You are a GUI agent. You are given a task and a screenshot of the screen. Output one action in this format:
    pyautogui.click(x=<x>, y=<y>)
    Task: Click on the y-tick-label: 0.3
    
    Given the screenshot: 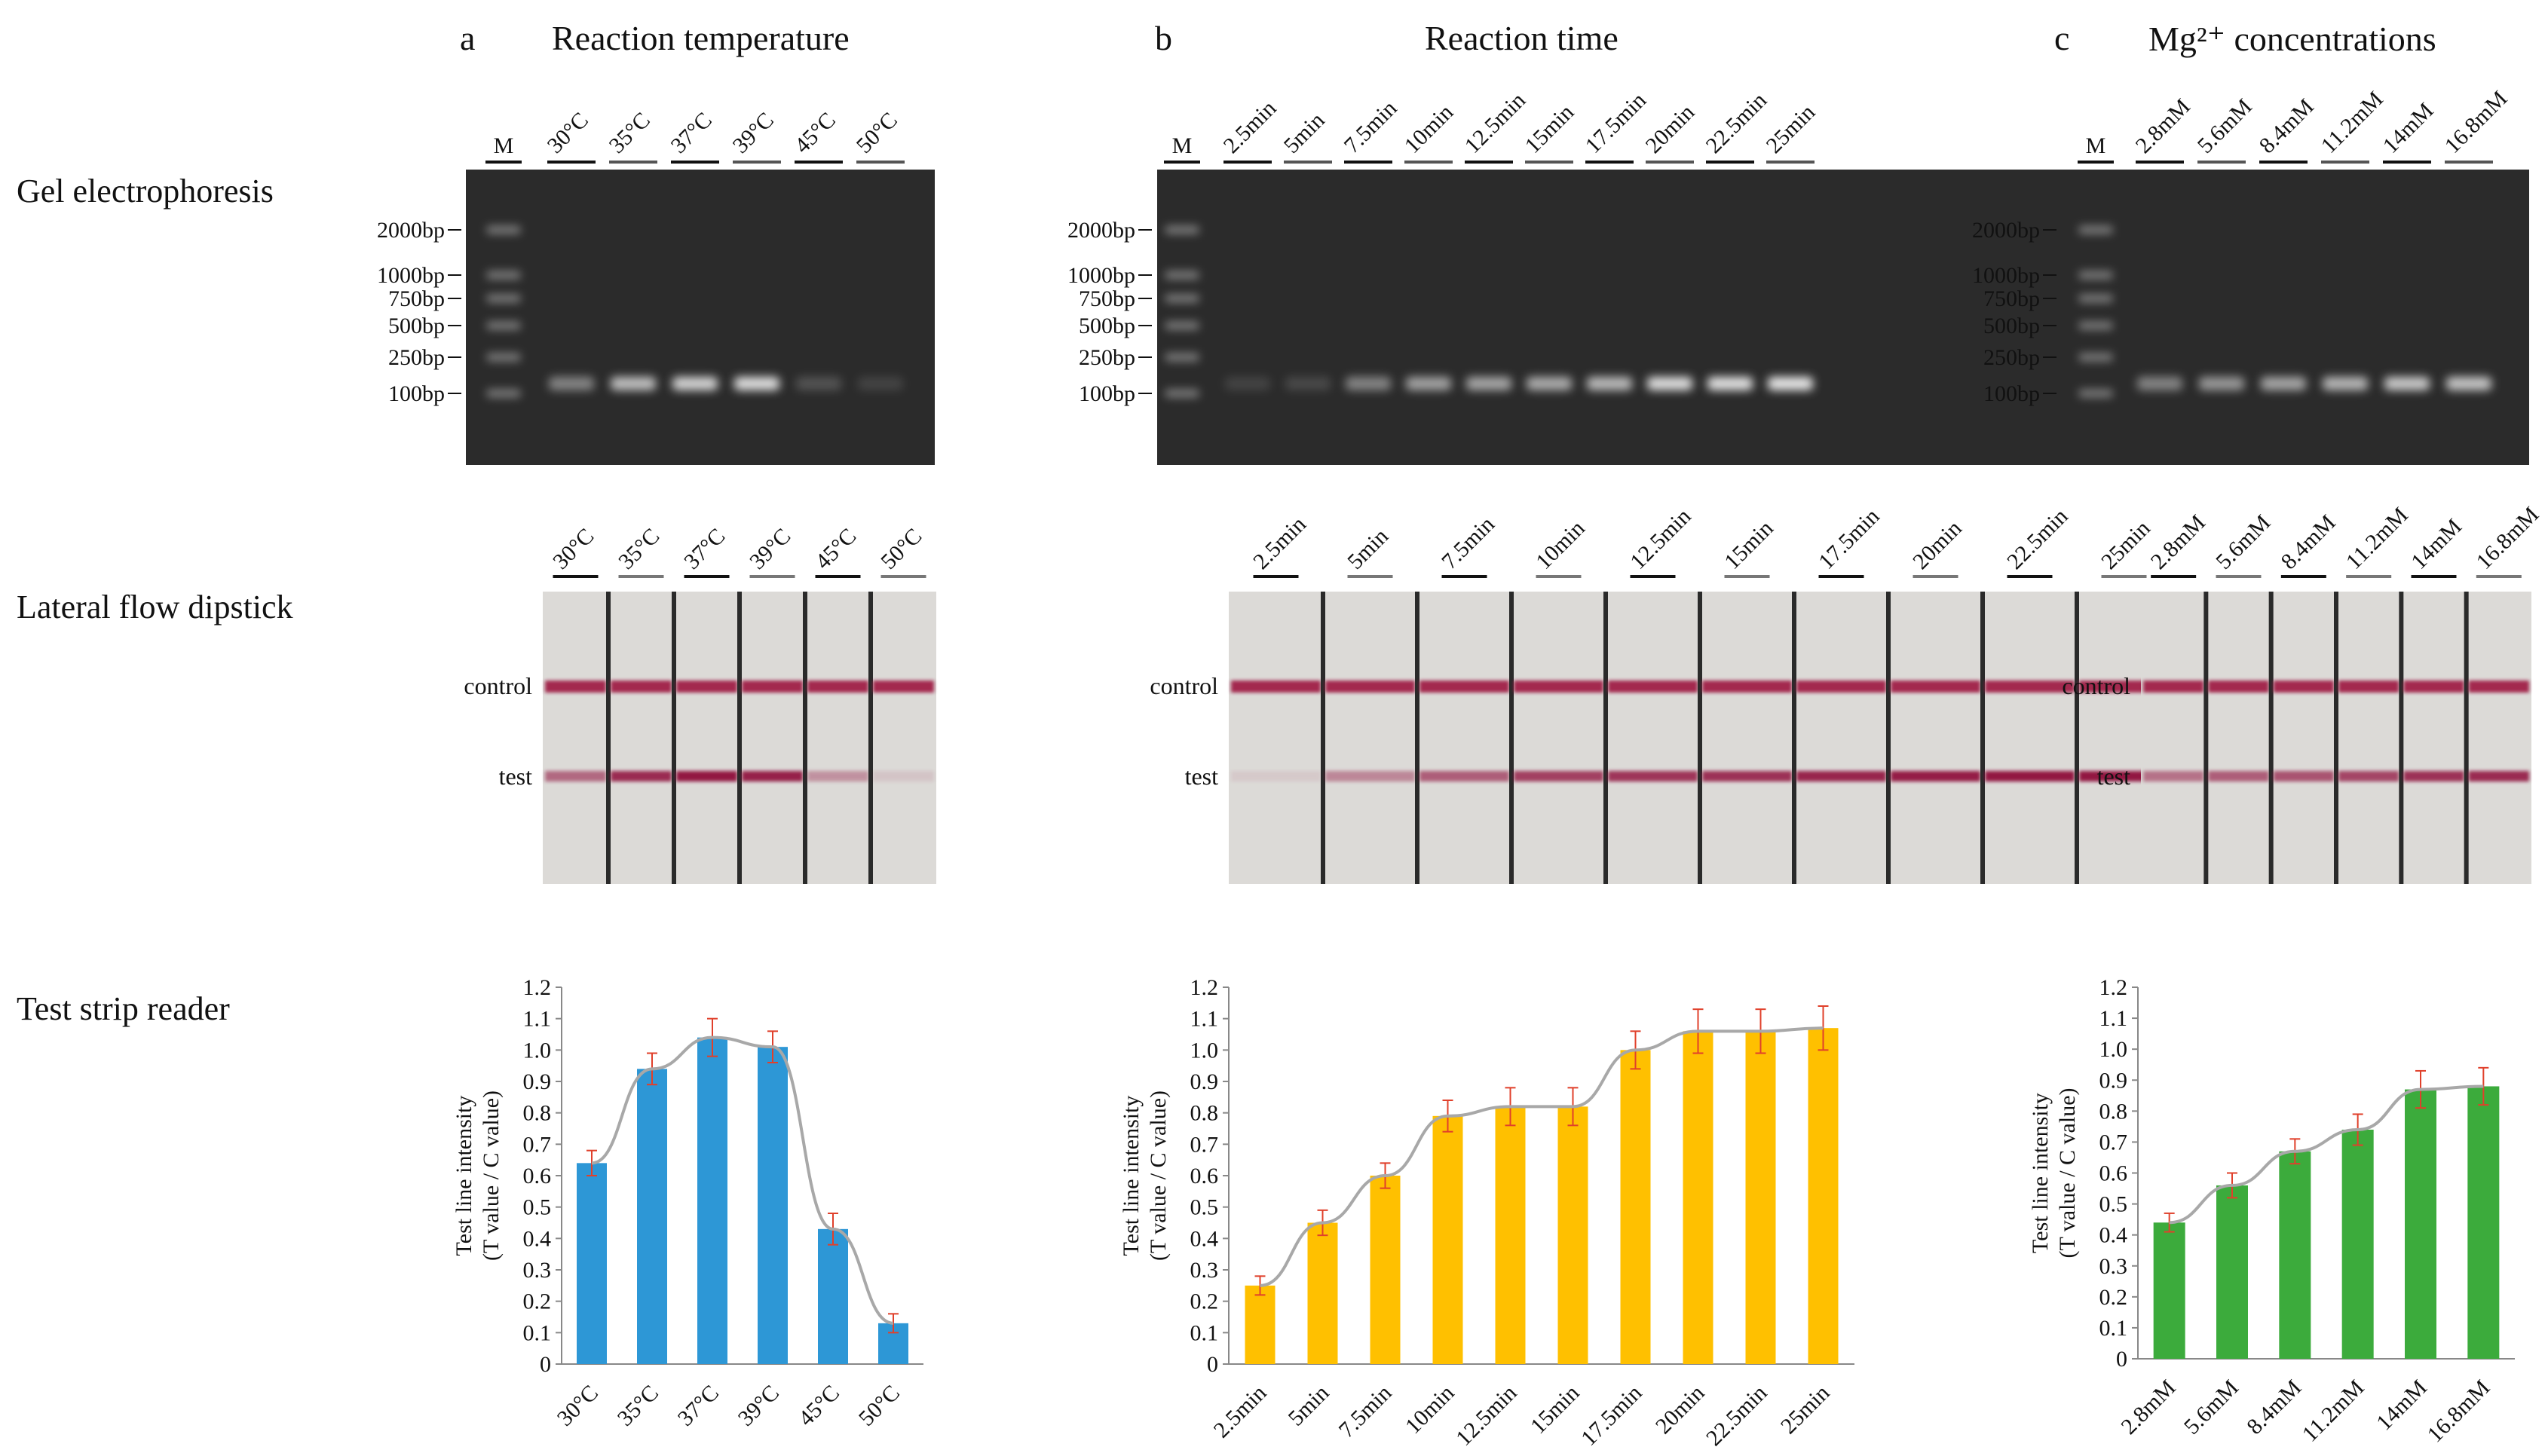 What is the action you would take?
    pyautogui.click(x=537, y=1270)
    